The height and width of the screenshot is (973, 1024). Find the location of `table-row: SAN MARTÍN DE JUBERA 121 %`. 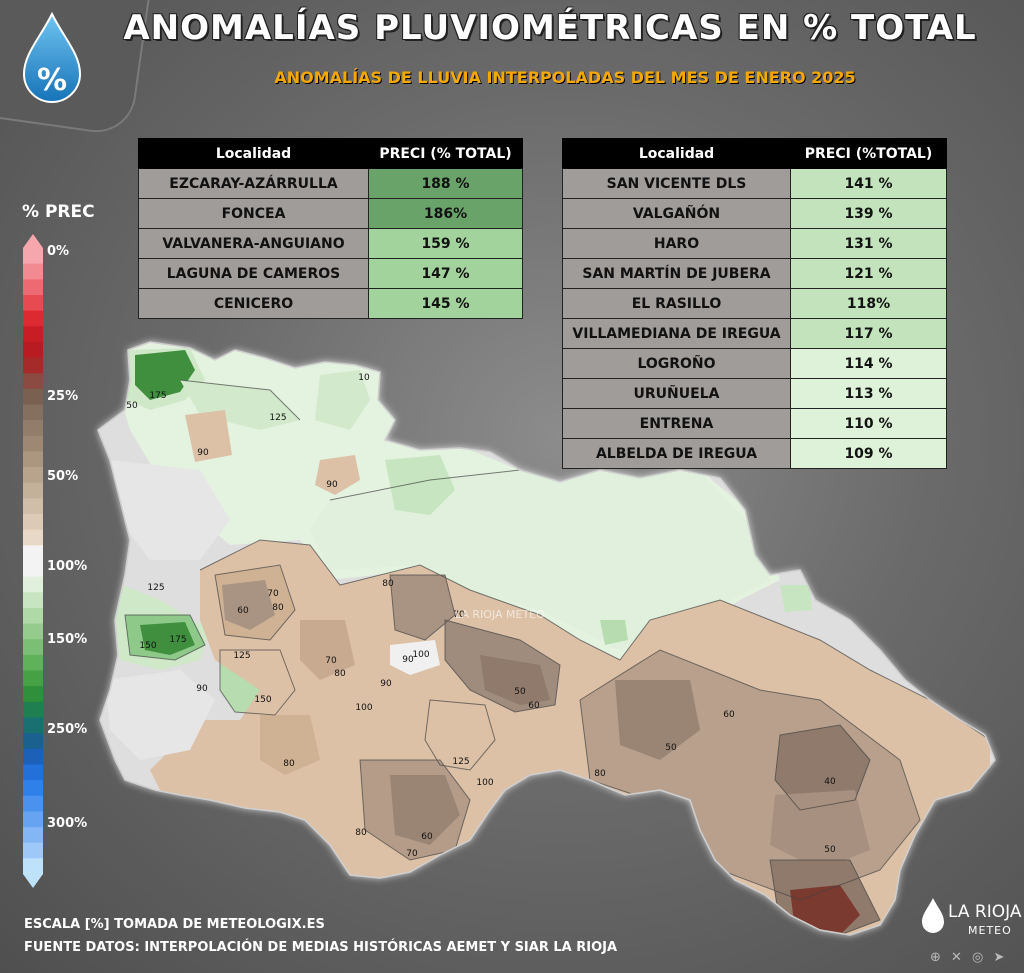

table-row: SAN MARTÍN DE JUBERA 121 % is located at coordinates (754, 273).